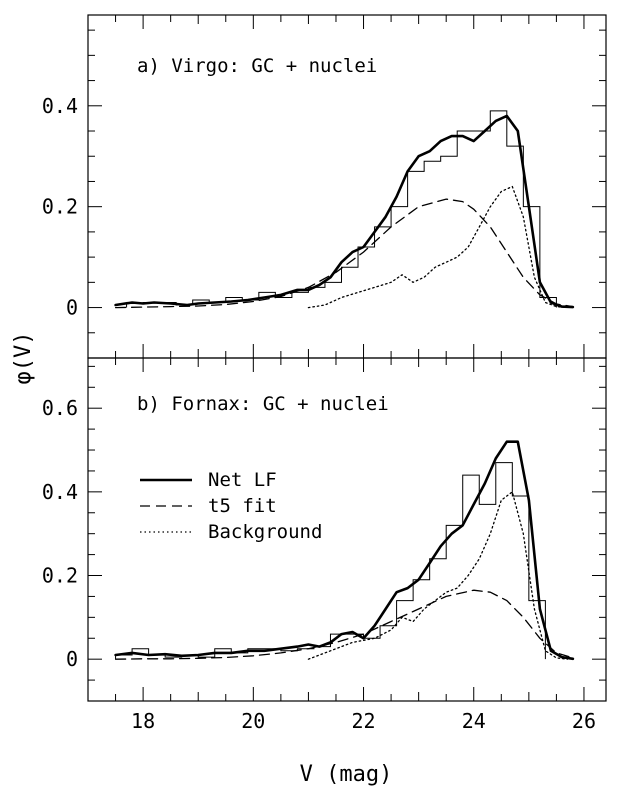 Image resolution: width=642 pixels, height=794 pixels. Describe the element at coordinates (257, 66) in the screenshot. I see `panel-title: a) Virgo: GC + nuclei` at that location.